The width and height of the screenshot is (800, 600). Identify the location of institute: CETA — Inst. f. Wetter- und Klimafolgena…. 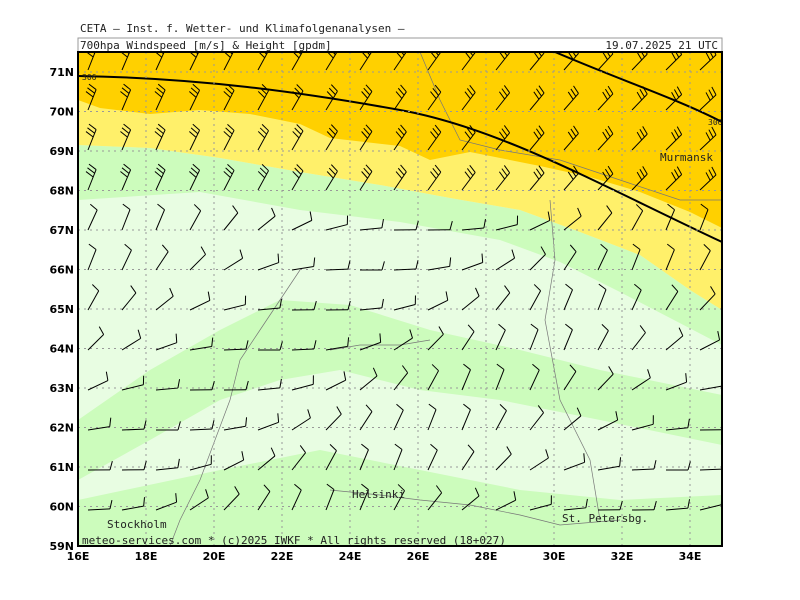
(242, 28).